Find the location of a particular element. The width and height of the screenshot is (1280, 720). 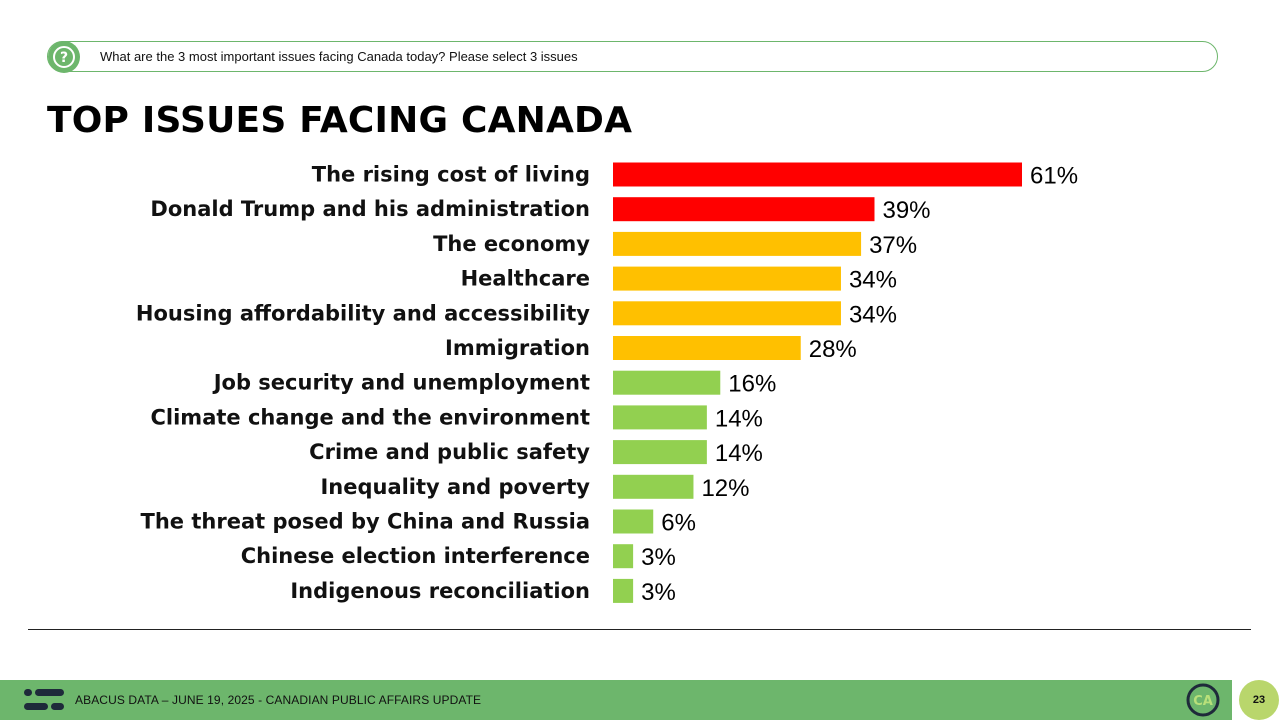

category-label: The economy is located at coordinates (511, 244).